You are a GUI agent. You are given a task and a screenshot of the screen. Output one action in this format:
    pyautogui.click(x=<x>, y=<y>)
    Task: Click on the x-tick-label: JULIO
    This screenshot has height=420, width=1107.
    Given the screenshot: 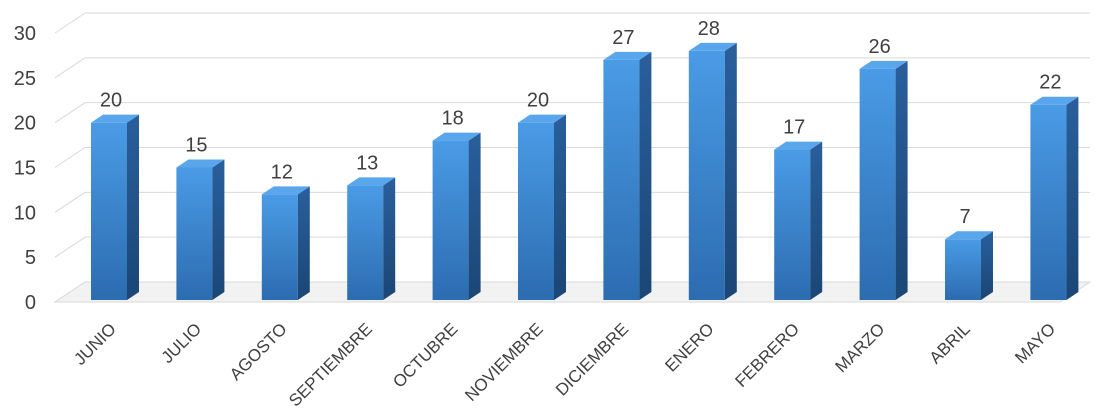 What is the action you would take?
    pyautogui.click(x=182, y=343)
    